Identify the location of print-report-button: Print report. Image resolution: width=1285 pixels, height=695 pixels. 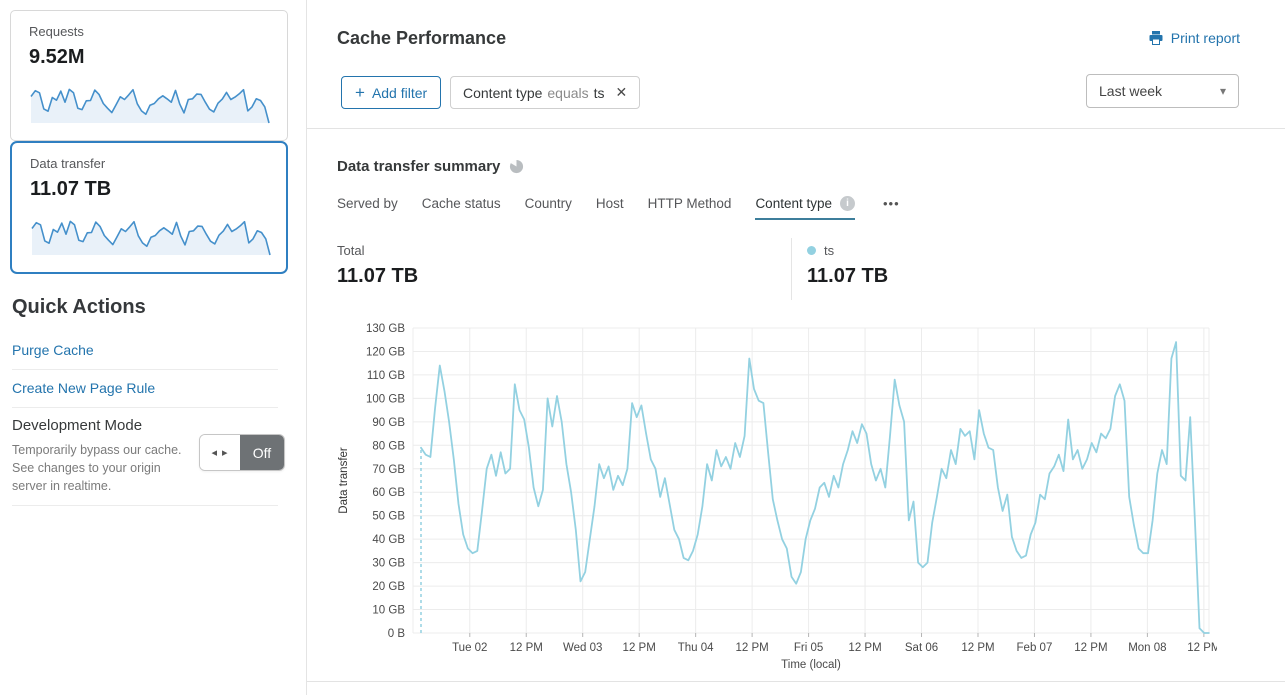
(1194, 38).